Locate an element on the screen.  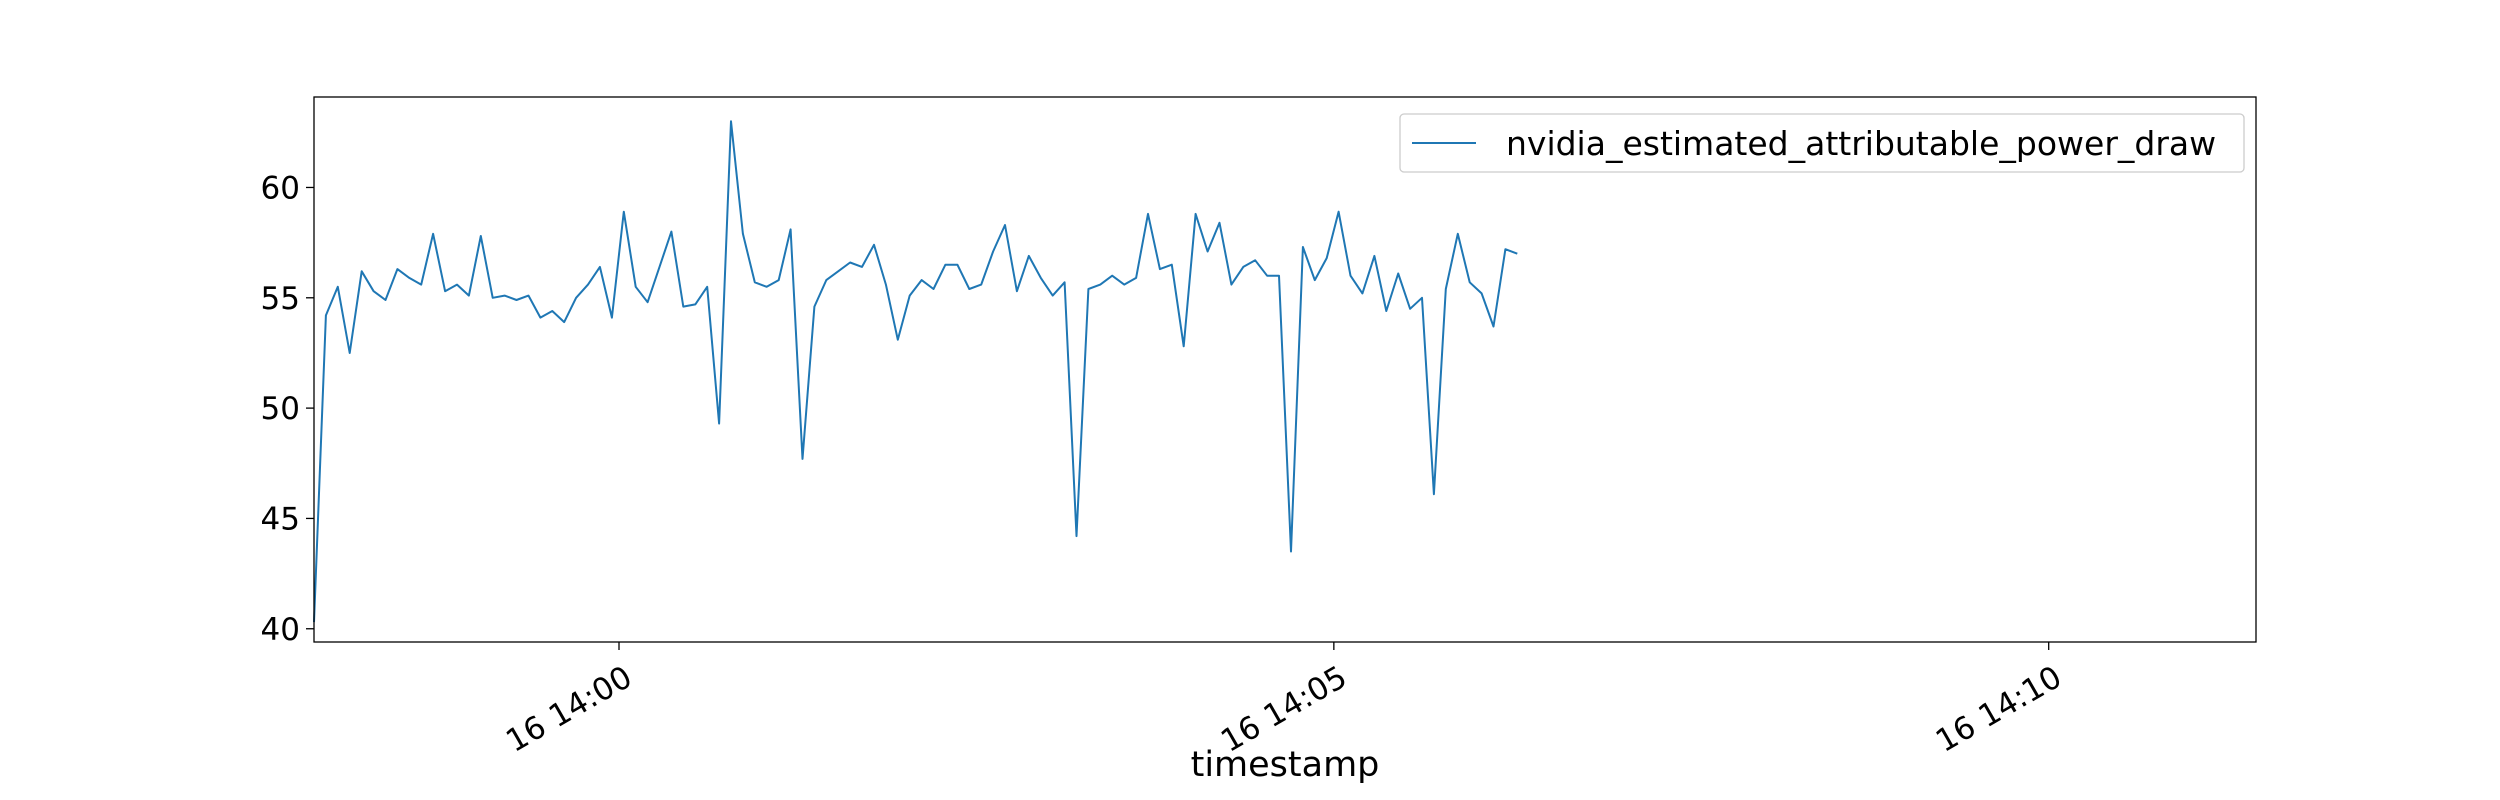
legend: nvidia_estimated_attributable_power_draw is located at coordinates (1822, 143).